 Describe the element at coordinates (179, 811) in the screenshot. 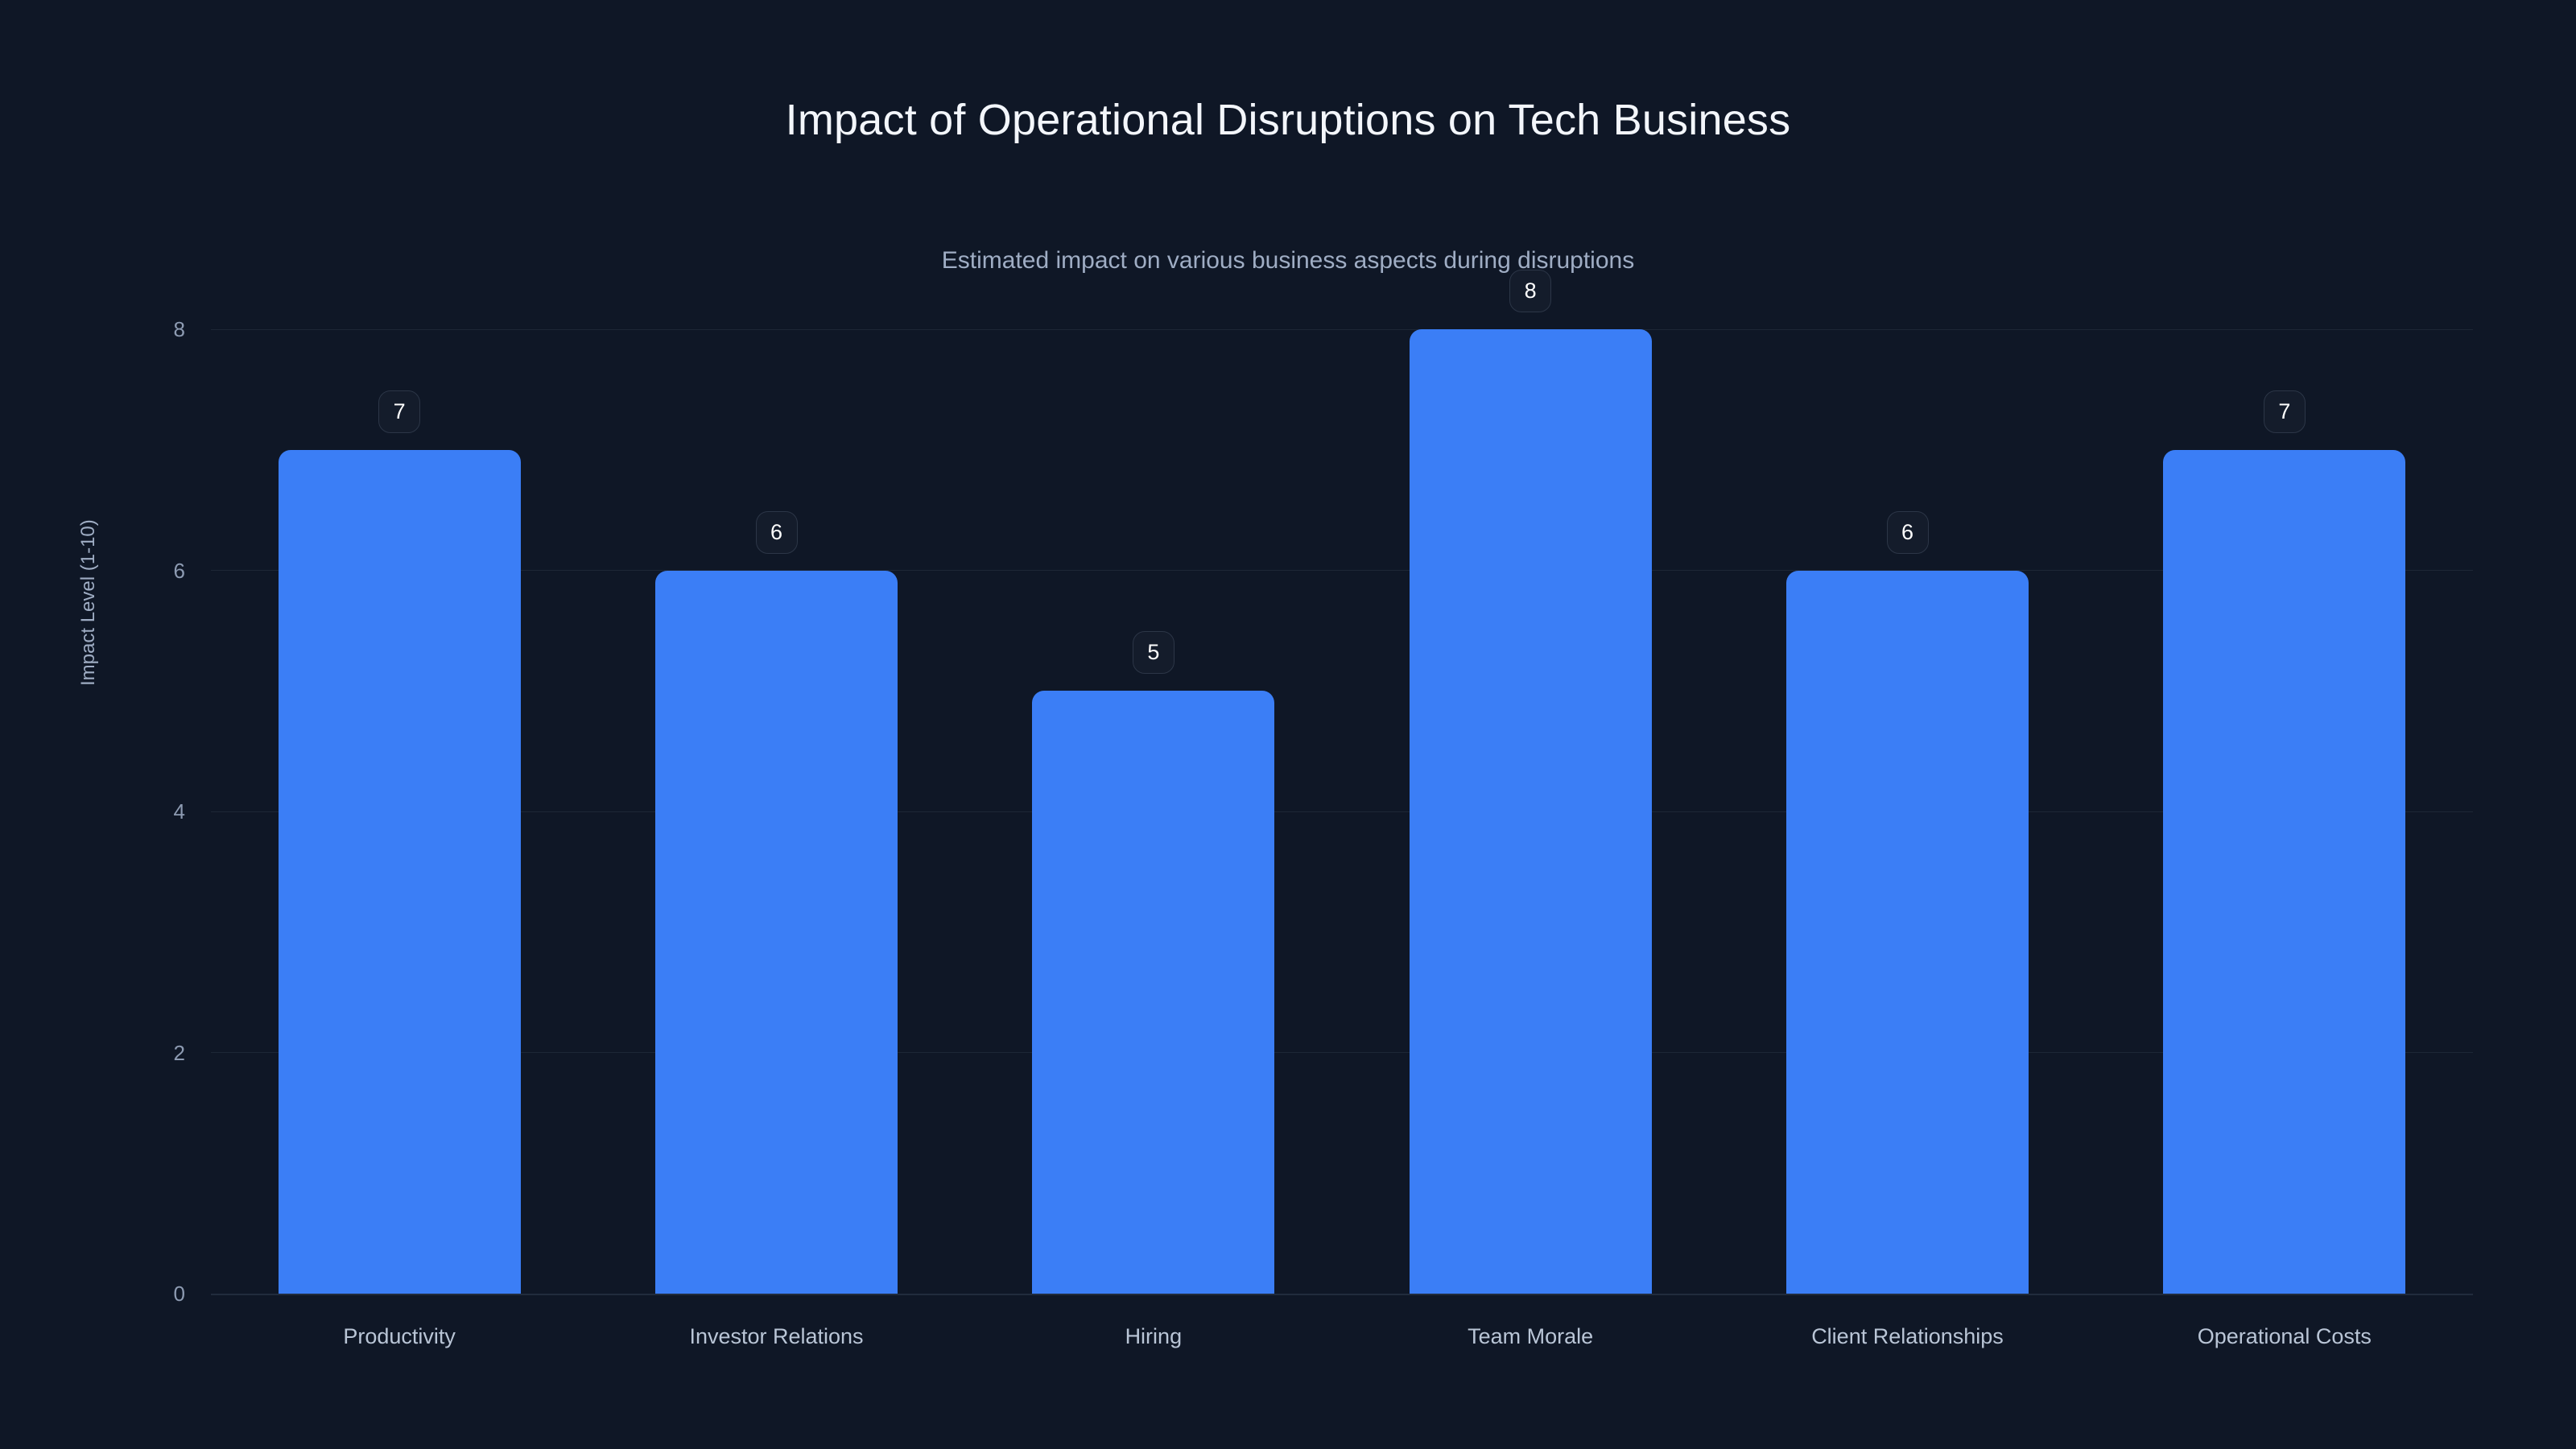

I see `y-axis-tick-label: 4` at that location.